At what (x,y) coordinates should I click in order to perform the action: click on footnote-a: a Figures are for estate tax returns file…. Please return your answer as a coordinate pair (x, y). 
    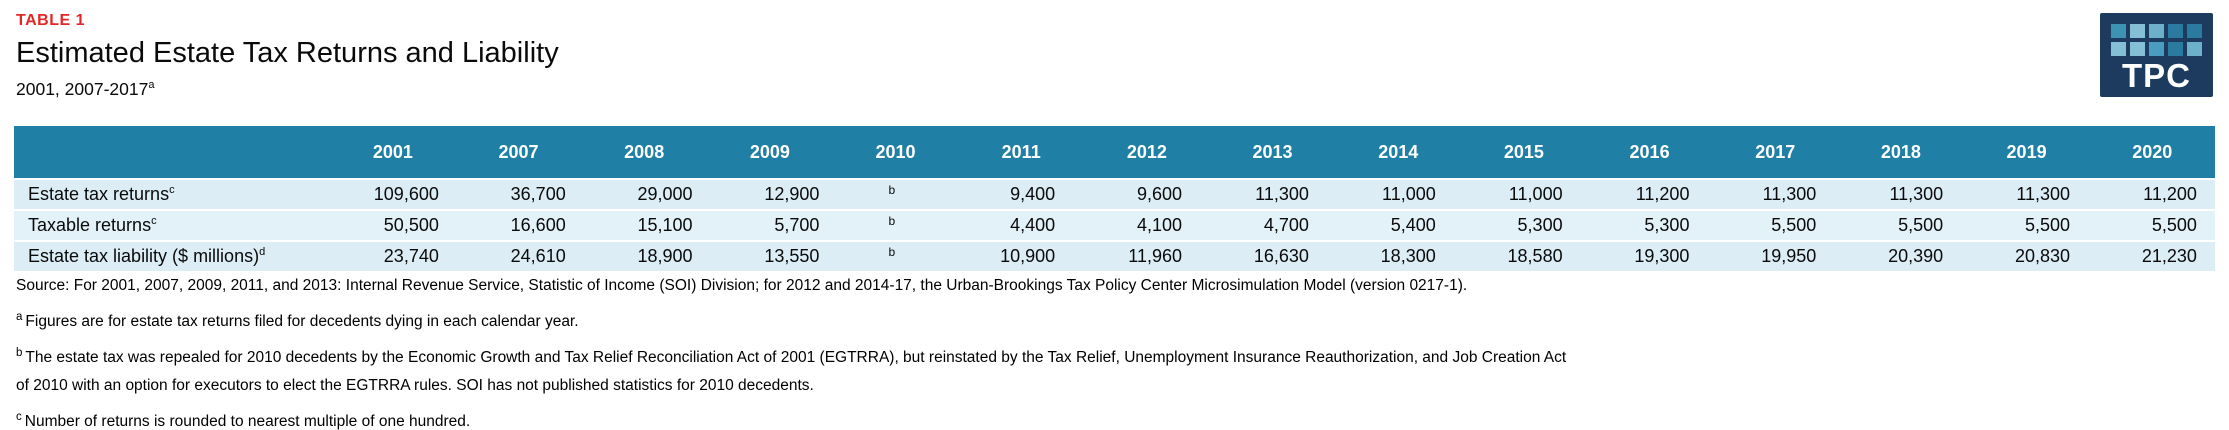
    Looking at the image, I should click on (1112, 319).